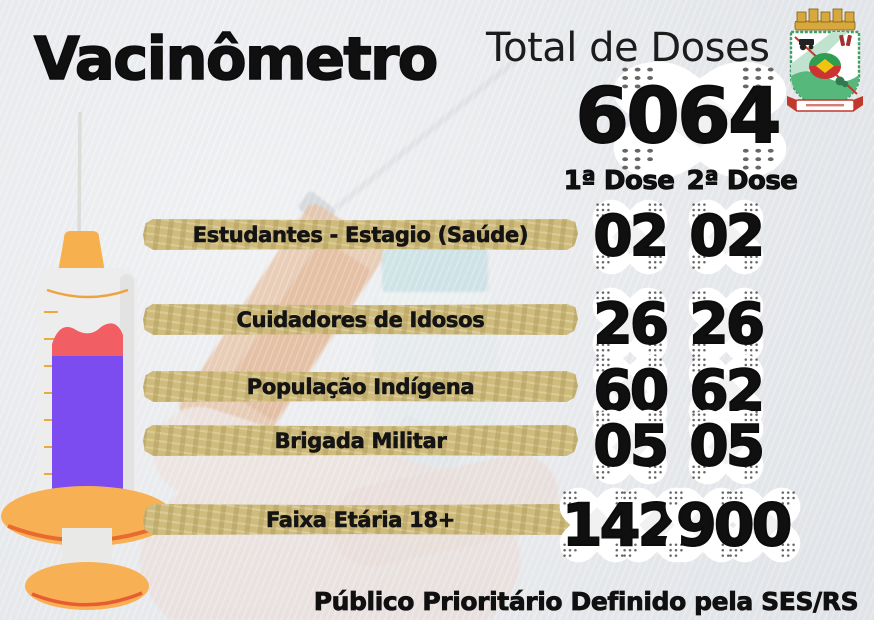 This screenshot has height=620, width=874. I want to click on tractor-icon, so click(806, 45).